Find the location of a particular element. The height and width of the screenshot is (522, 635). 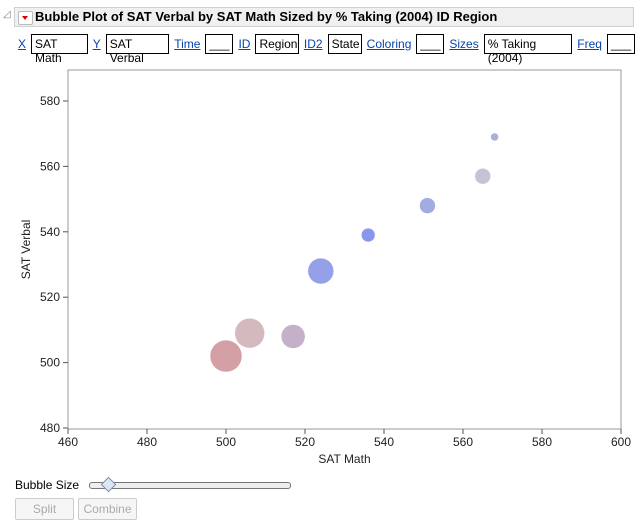

split-button: Split is located at coordinates (44, 509).